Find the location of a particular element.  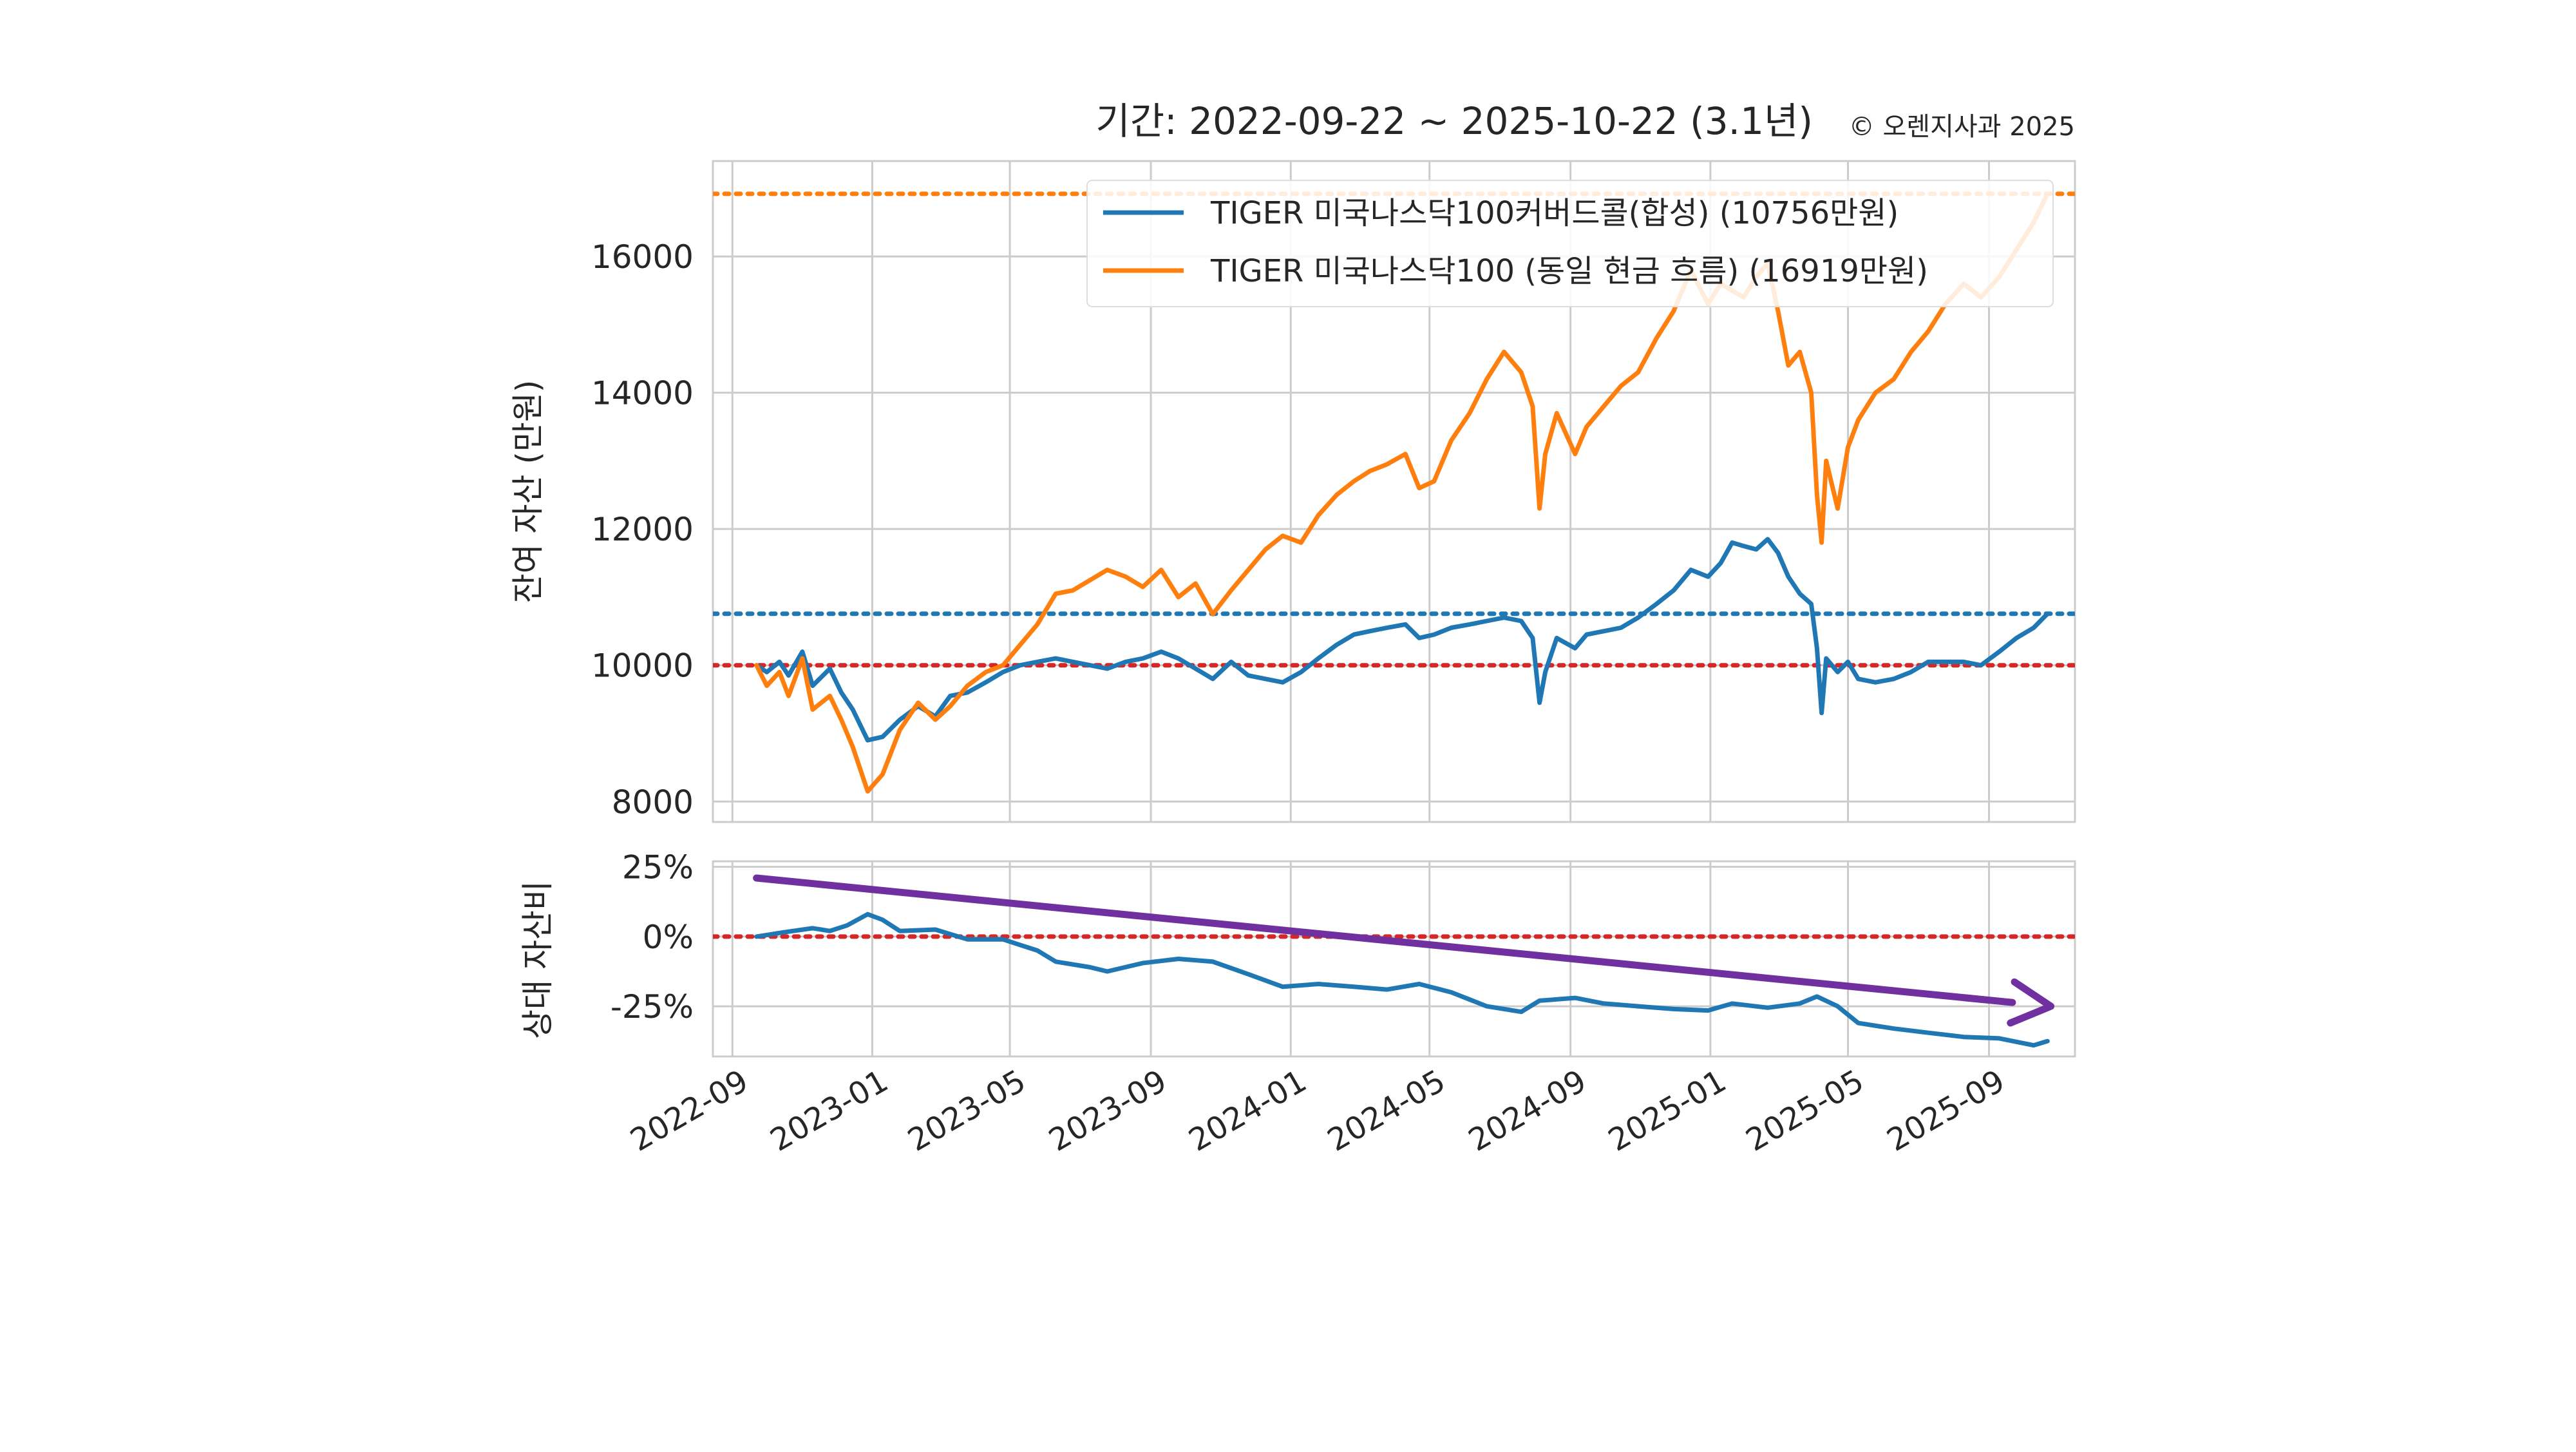

ratio-series-lines is located at coordinates (1402, 980).